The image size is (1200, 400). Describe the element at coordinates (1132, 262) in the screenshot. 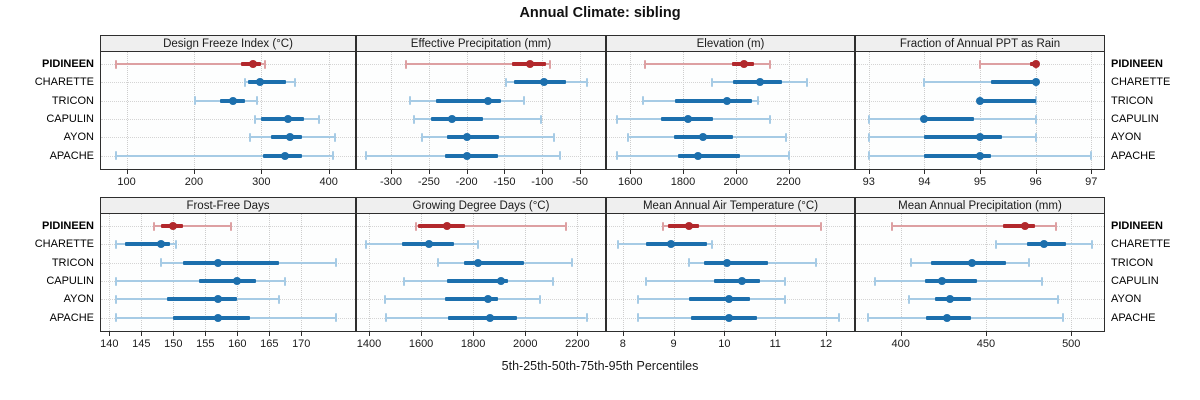

I see `station-label-right-tricon: TRICON` at that location.